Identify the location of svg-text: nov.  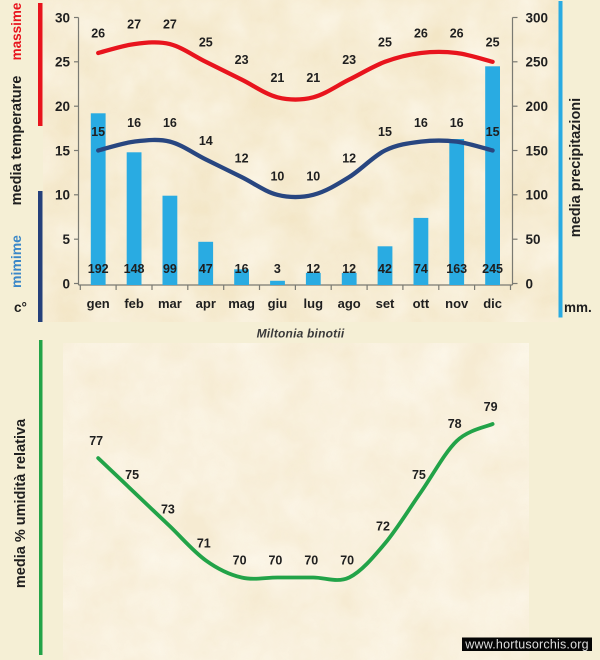
(457, 303).